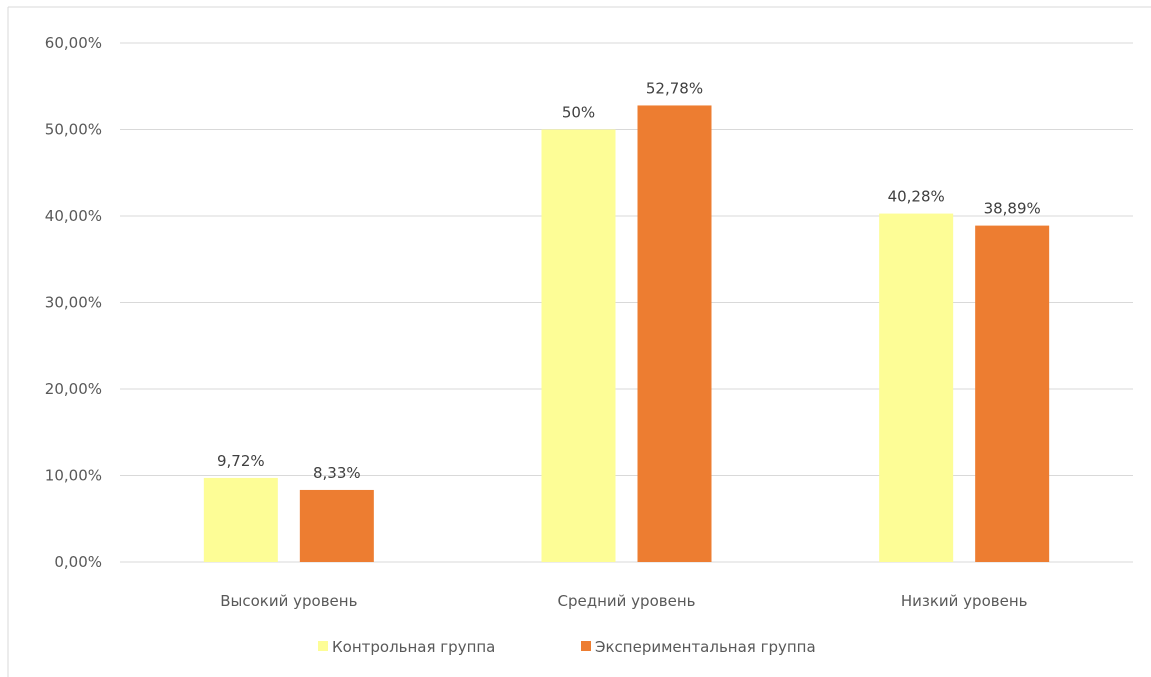 The width and height of the screenshot is (1151, 677). I want to click on y-tick-label: 30,00%, so click(73, 303).